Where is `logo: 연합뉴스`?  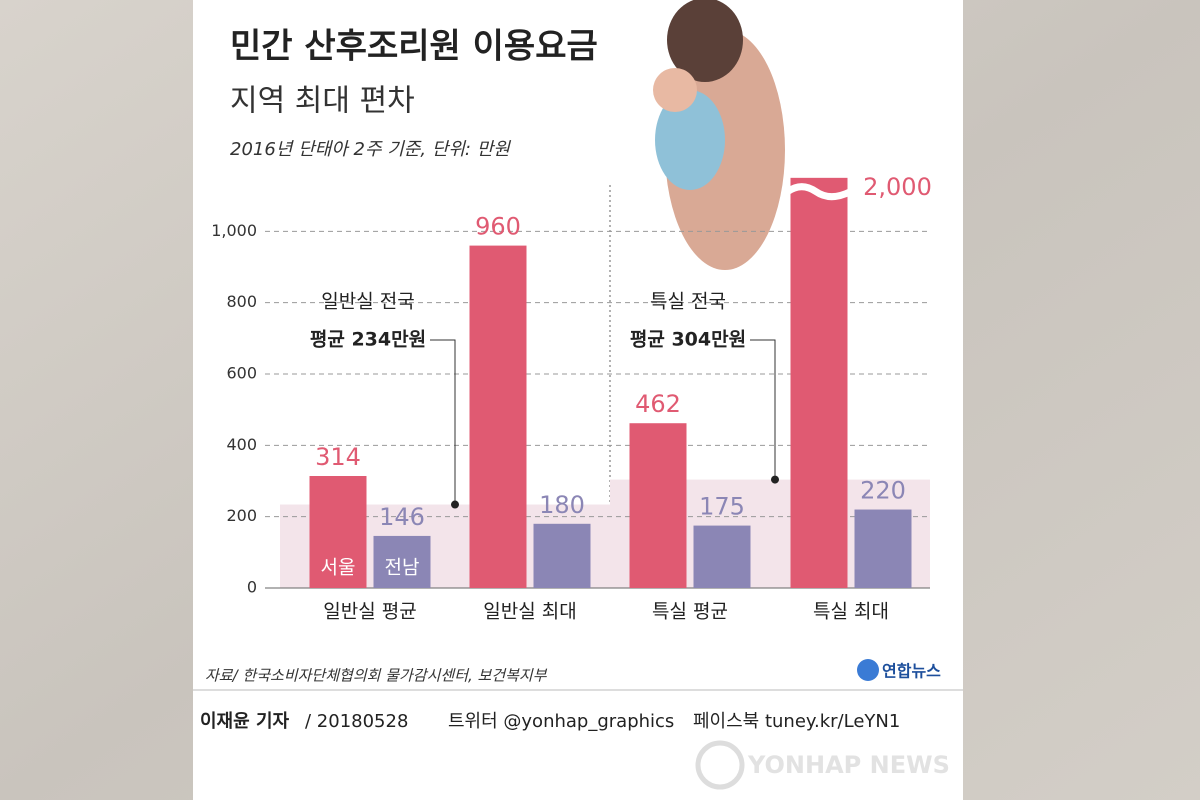 logo: 연합뉴스 is located at coordinates (911, 671).